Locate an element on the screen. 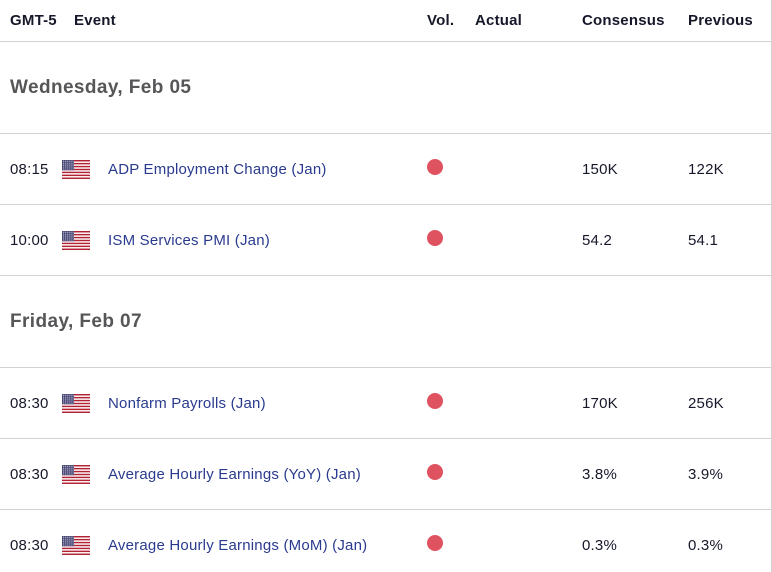  event-name-cell: Average Hourly Earnings (MoM) (Jan) is located at coordinates (267, 545).